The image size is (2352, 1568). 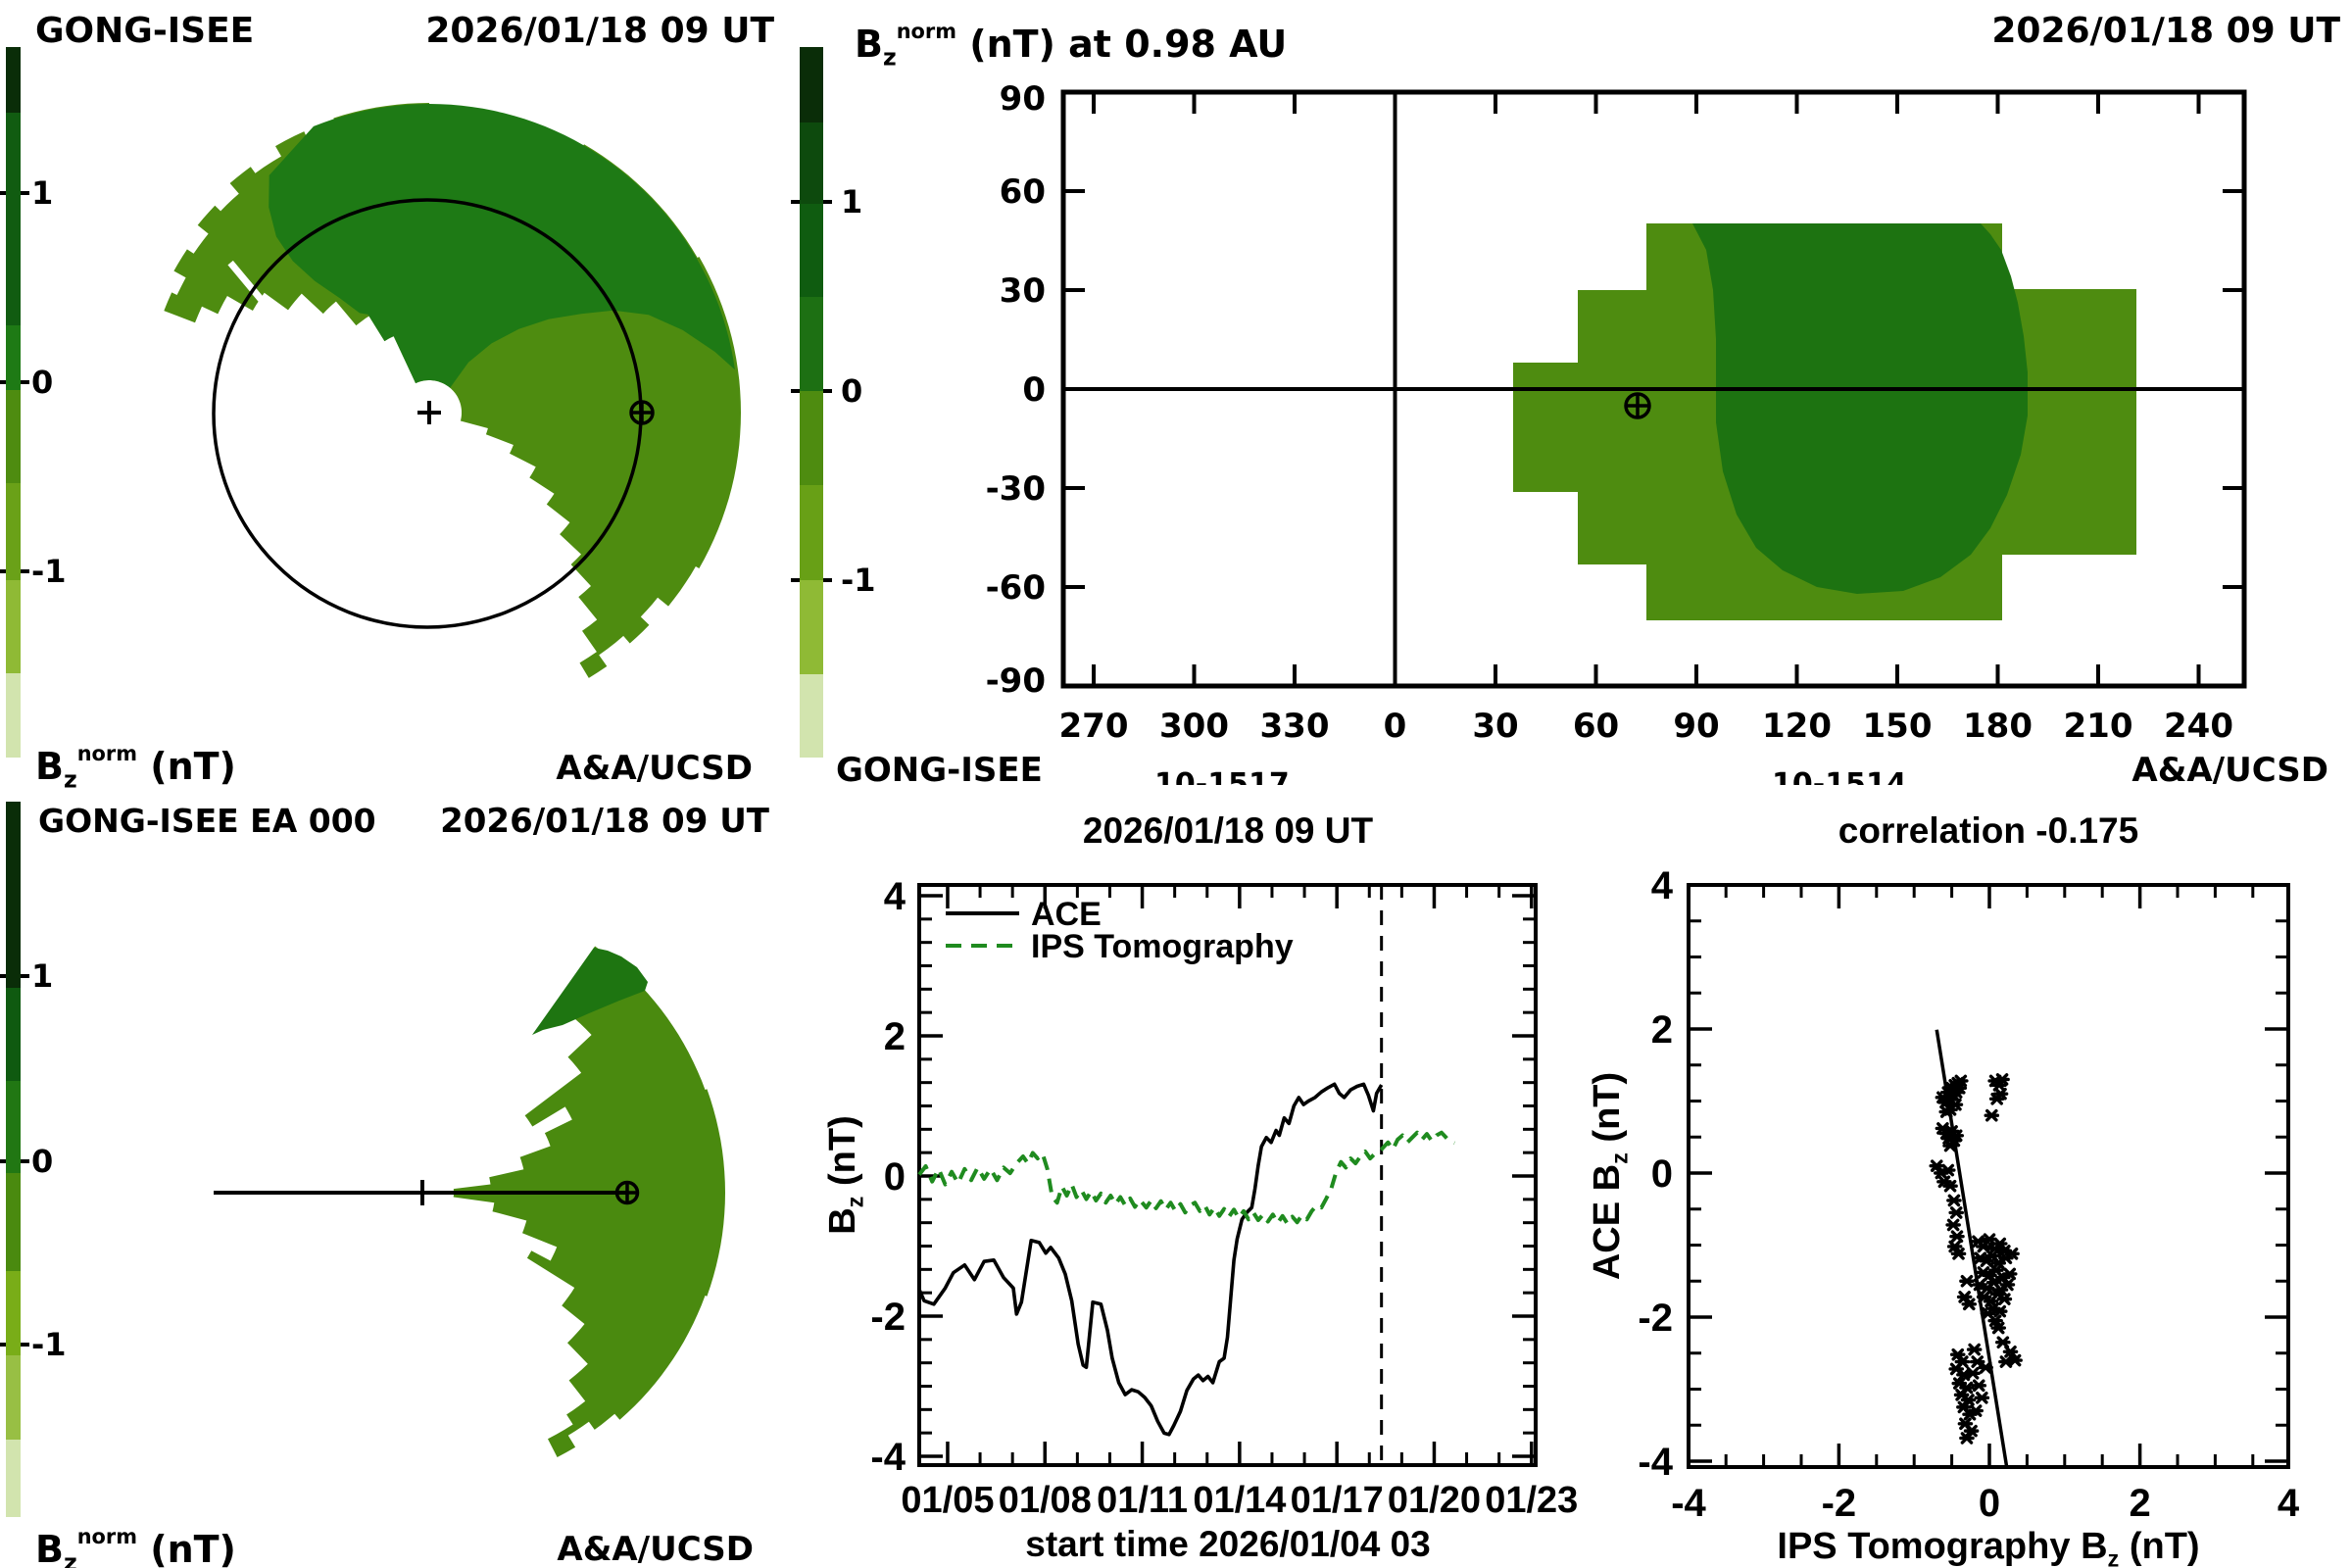 I want to click on panel-c-bz-units-part: norm, so click(x=107, y=1536).